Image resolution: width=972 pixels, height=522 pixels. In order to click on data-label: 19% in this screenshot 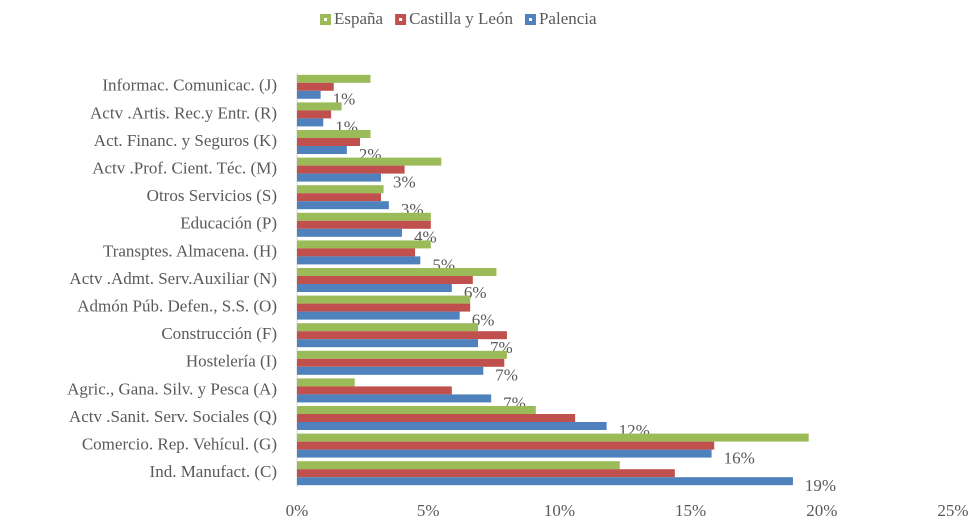, I will do `click(820, 485)`.